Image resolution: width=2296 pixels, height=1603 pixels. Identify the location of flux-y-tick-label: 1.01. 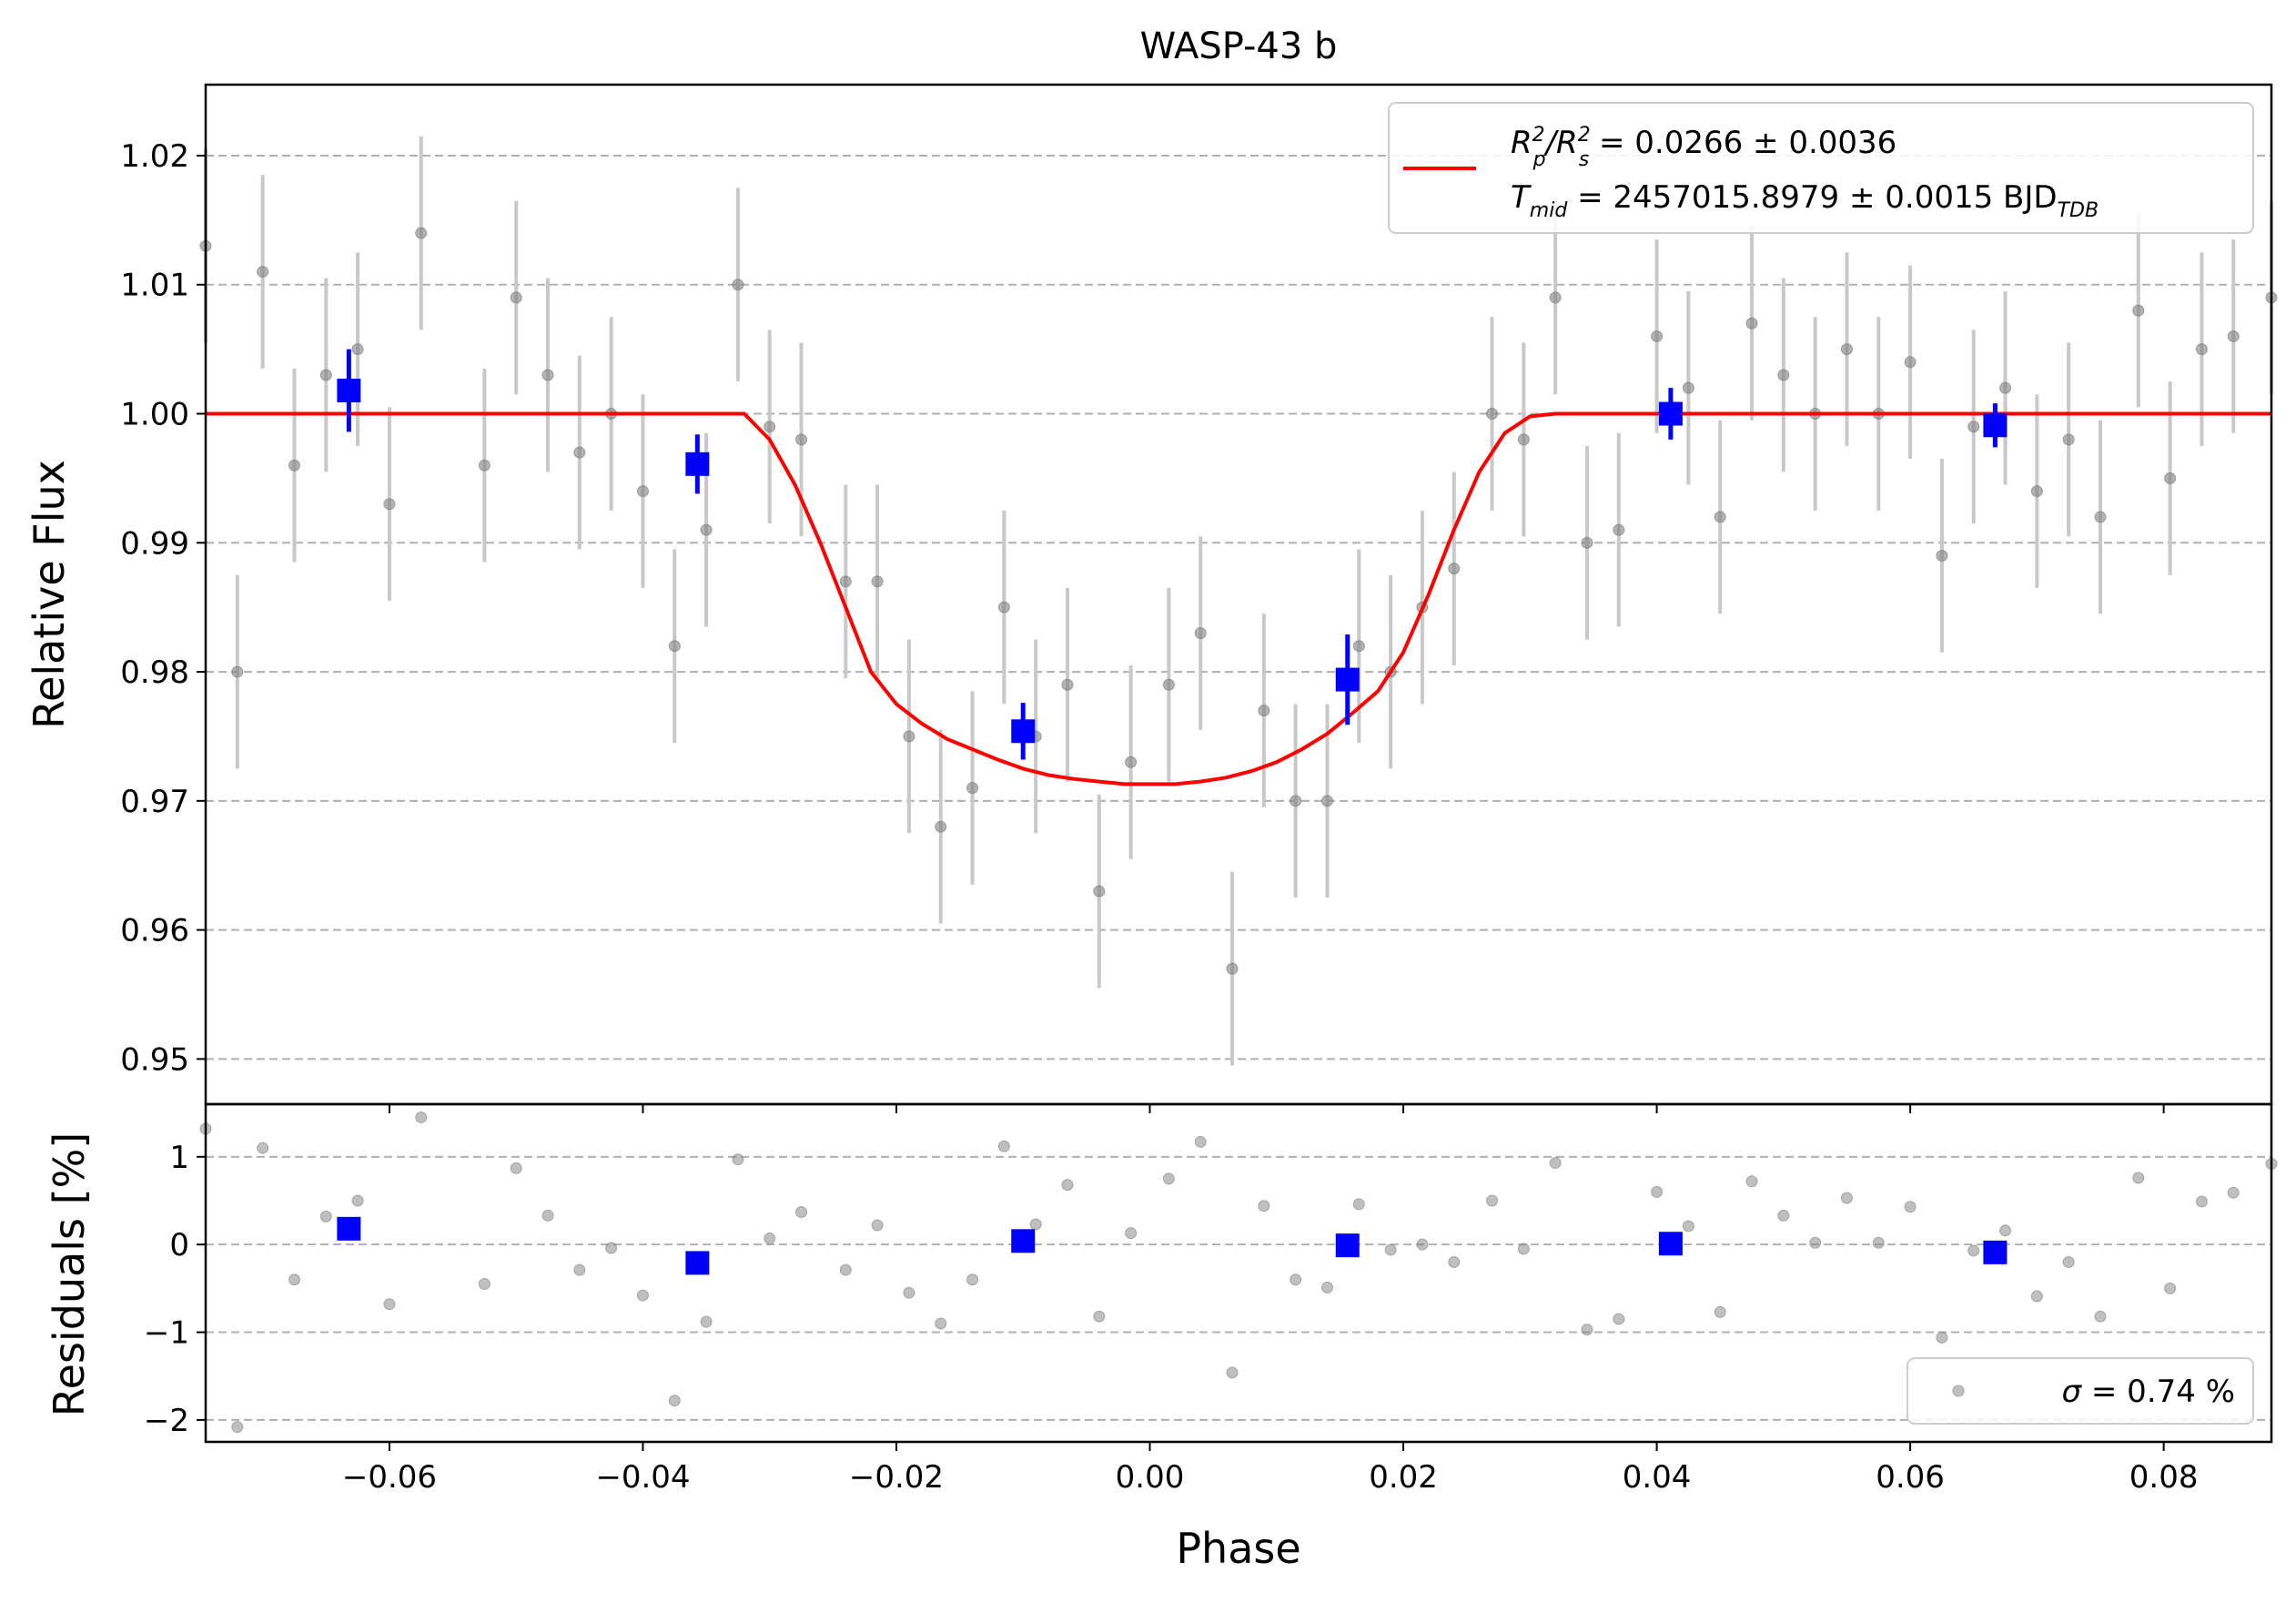
(155, 286).